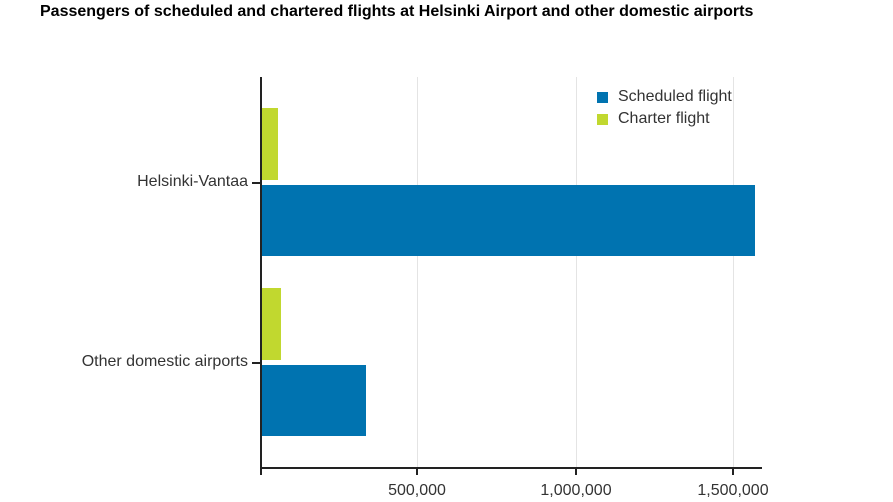 The image size is (893, 502). Describe the element at coordinates (314, 400) in the screenshot. I see `bar-other-scheduled` at that location.